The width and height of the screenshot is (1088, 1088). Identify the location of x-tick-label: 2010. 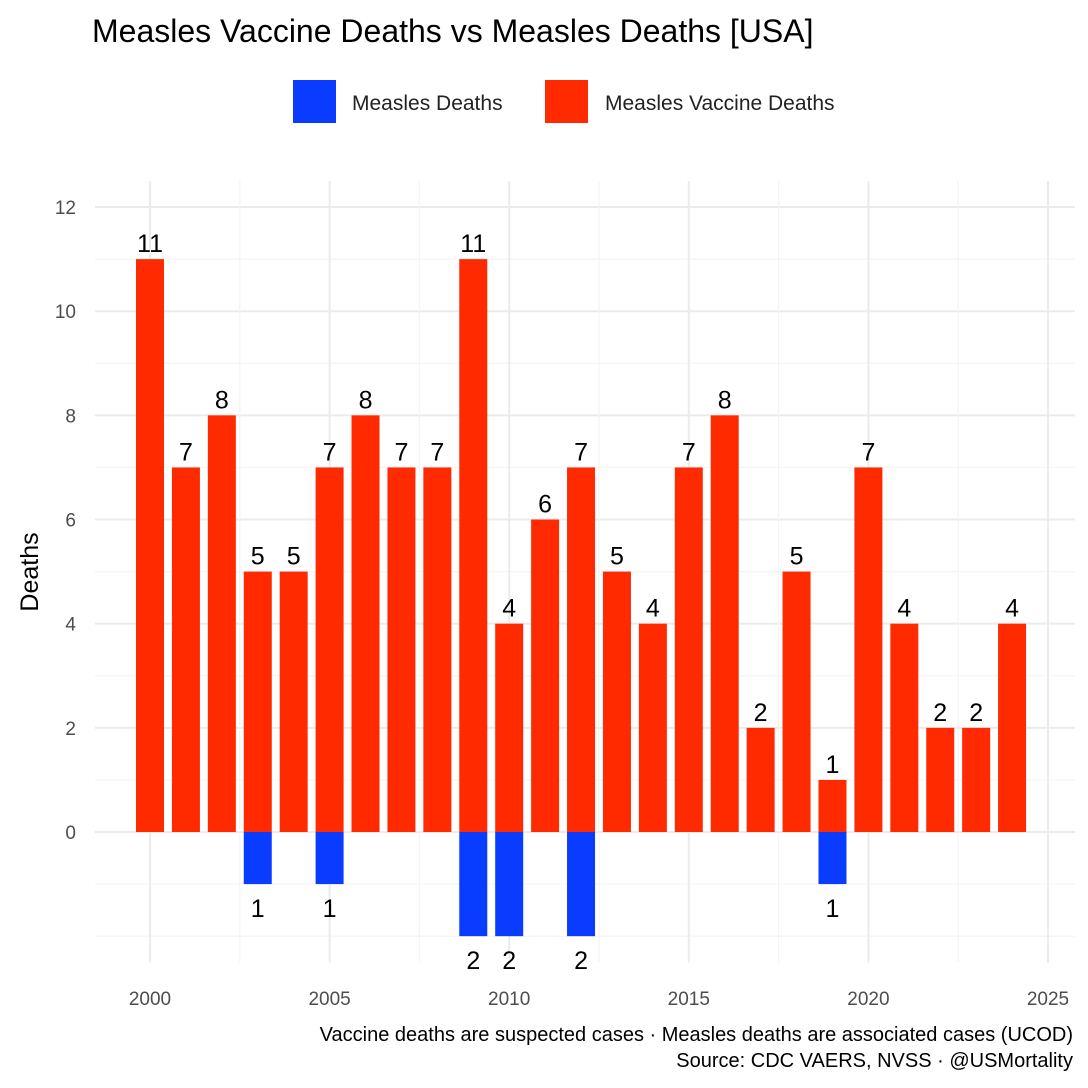
(509, 999).